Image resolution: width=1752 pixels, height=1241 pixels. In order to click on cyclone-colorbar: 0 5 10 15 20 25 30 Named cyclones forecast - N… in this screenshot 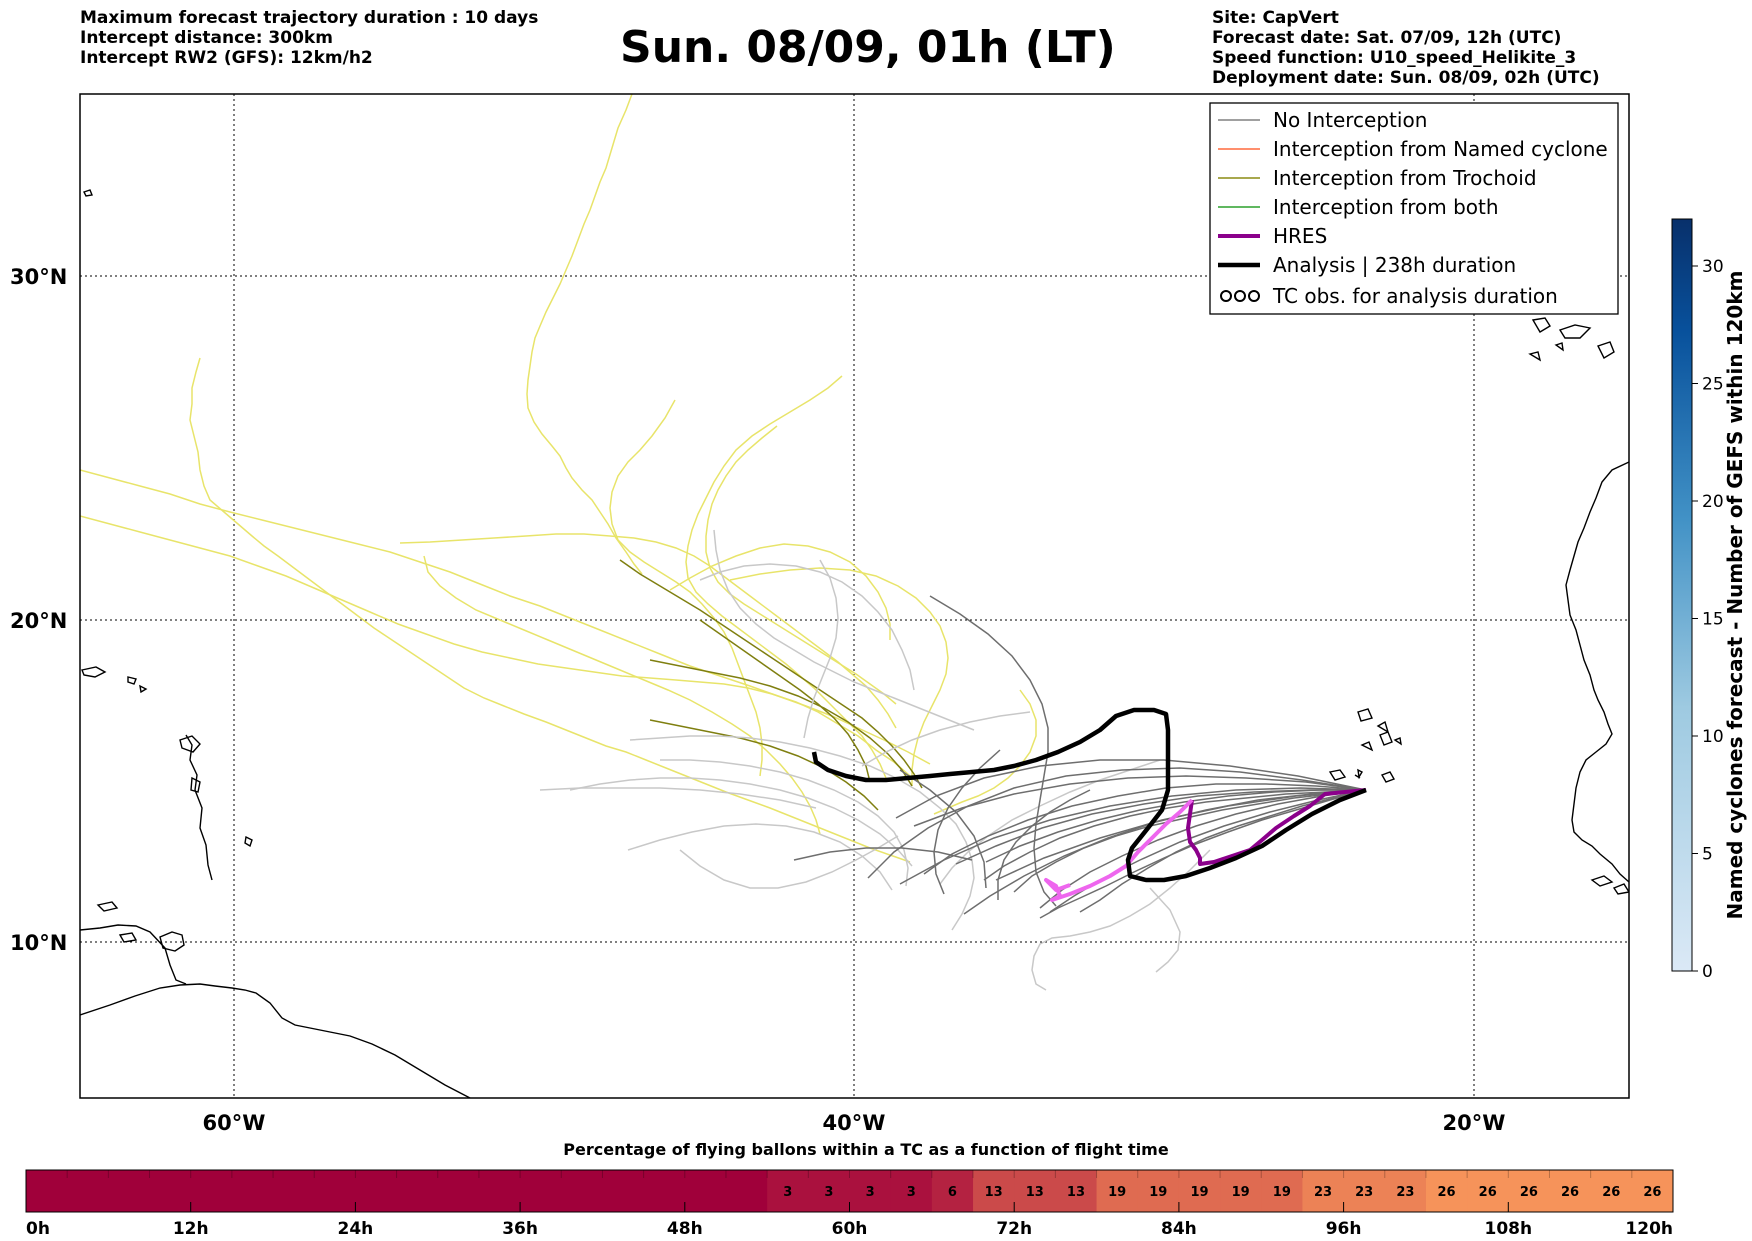, I will do `click(1709, 600)`.